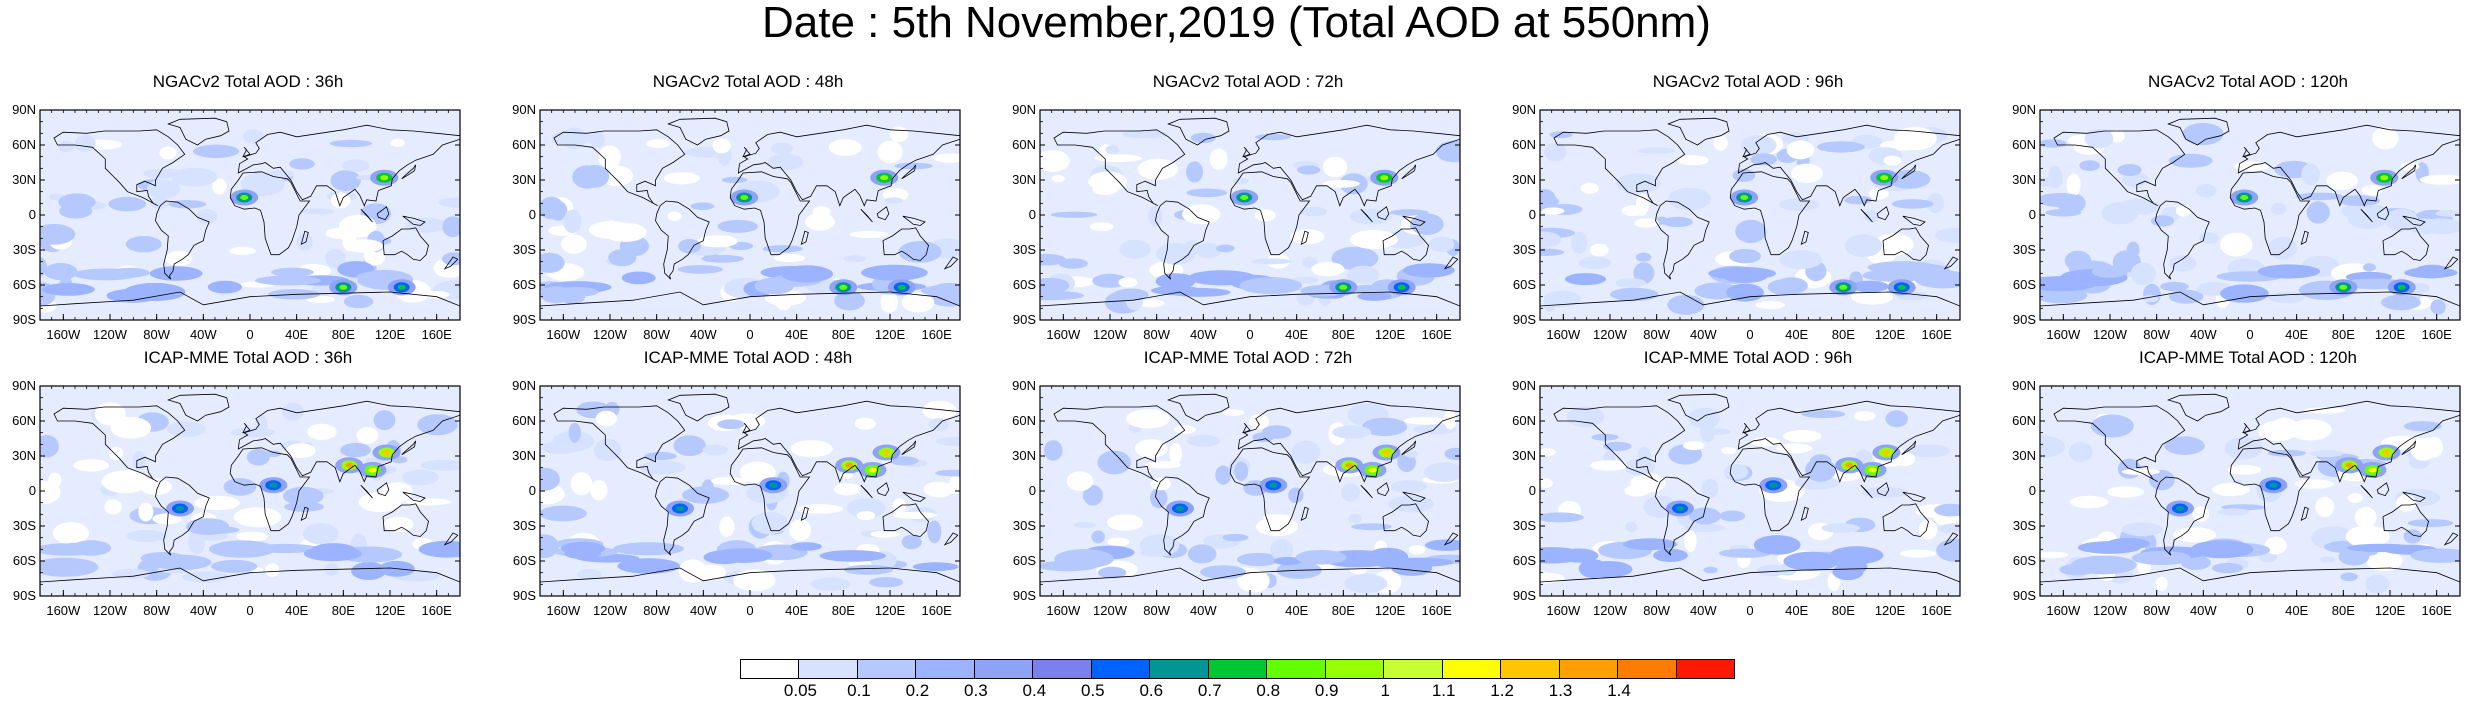  What do you see at coordinates (748, 357) in the screenshot?
I see `panel-title: ICAP-MME Total AOD : 48h` at bounding box center [748, 357].